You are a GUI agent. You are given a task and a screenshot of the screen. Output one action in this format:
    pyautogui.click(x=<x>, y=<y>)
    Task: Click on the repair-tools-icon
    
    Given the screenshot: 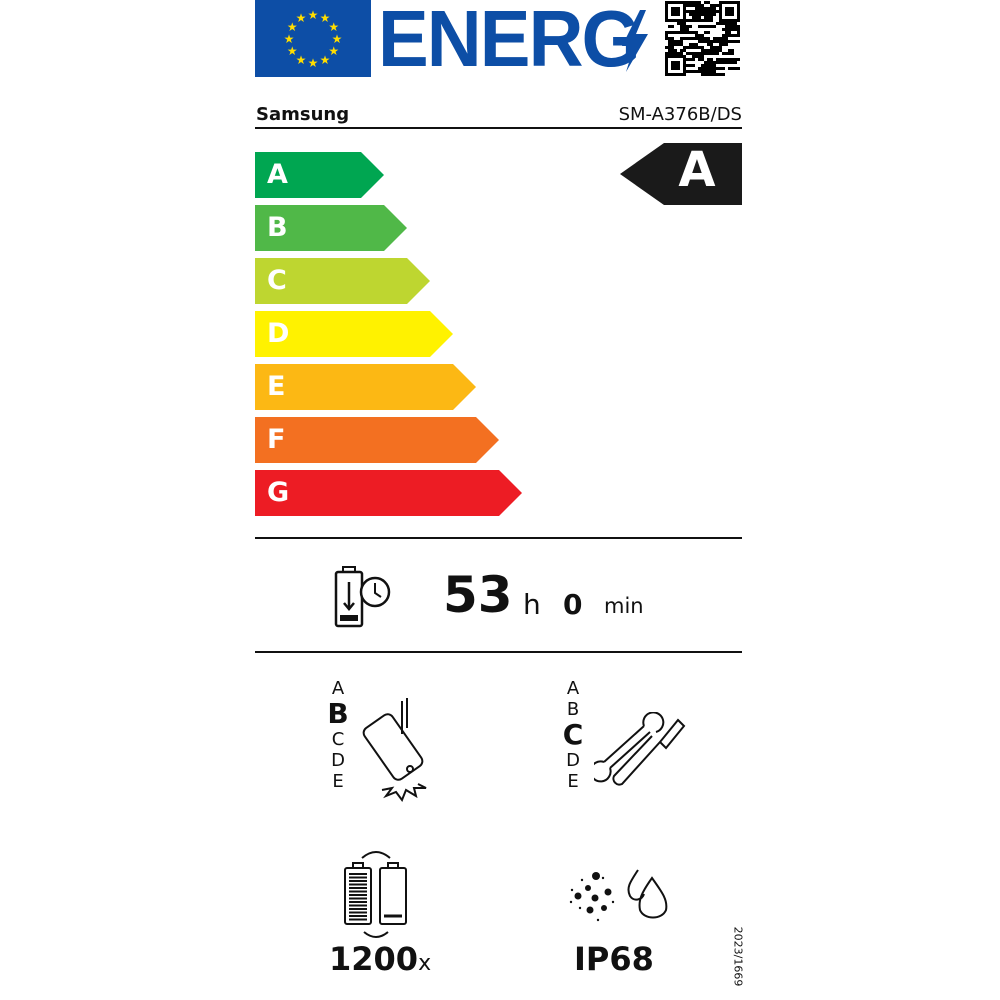 What is the action you would take?
    pyautogui.click(x=640, y=749)
    